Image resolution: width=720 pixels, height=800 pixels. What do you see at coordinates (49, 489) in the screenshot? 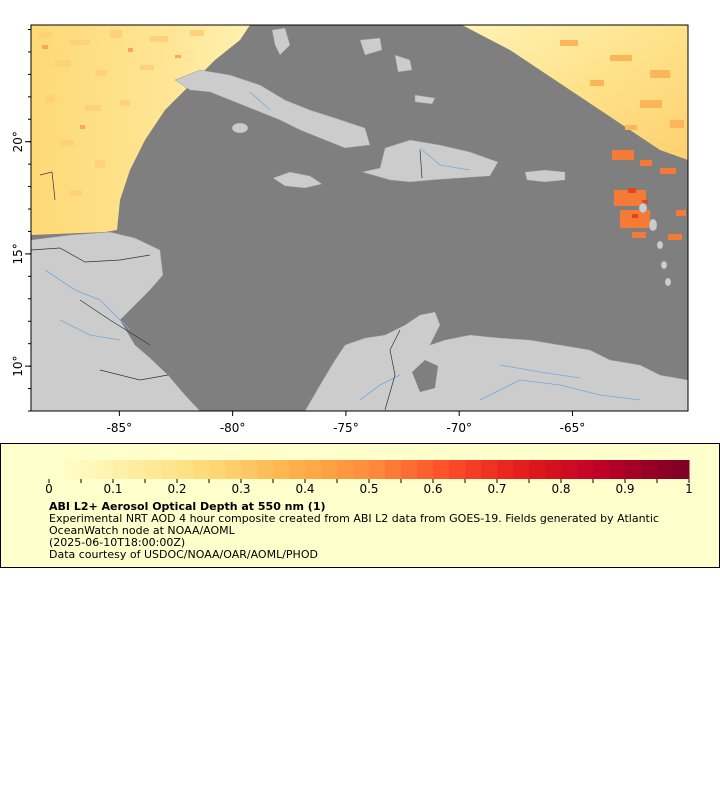
I see `colorbar-tick-label: 0` at bounding box center [49, 489].